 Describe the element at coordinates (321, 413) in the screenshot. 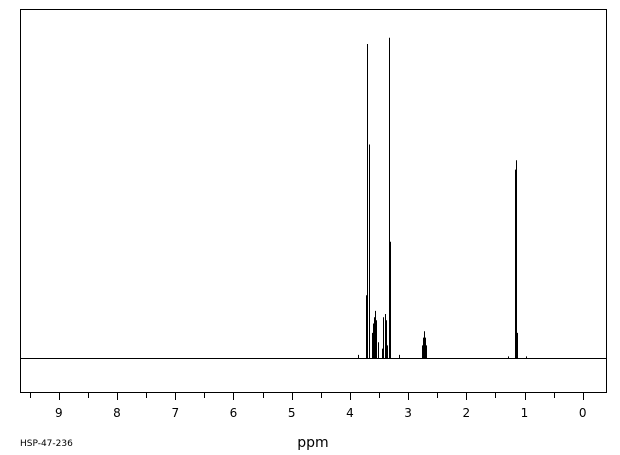

I see `x-axis-tick-labels: 9 8 7 6 5 4 3 2 1 0` at that location.